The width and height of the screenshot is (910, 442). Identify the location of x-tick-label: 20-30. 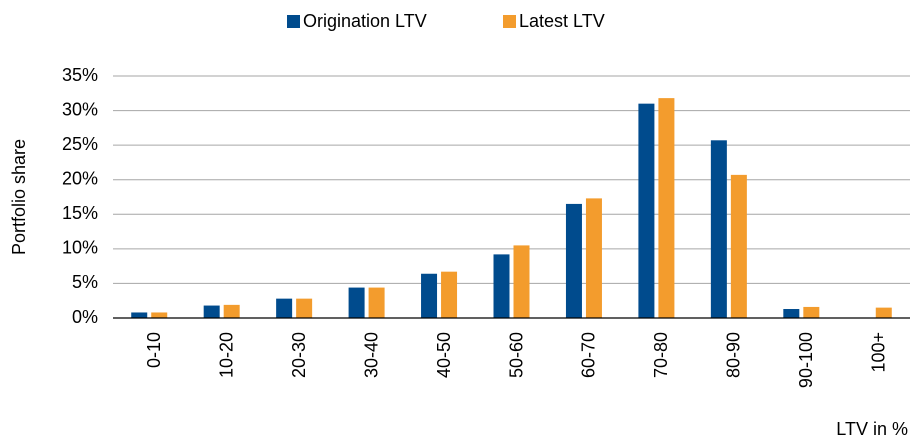
(299, 355).